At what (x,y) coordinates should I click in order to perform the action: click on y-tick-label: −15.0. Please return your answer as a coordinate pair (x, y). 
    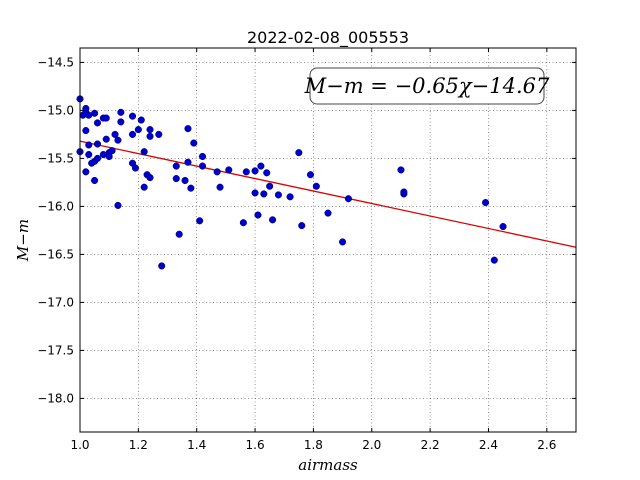
    Looking at the image, I should click on (55, 110).